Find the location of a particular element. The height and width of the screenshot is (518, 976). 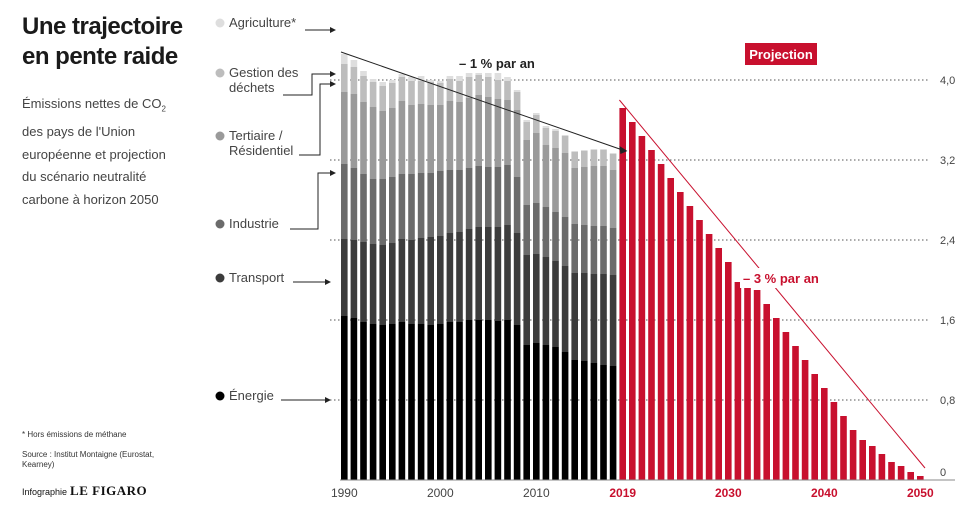

trend-arrowhead is located at coordinates (623, 150).